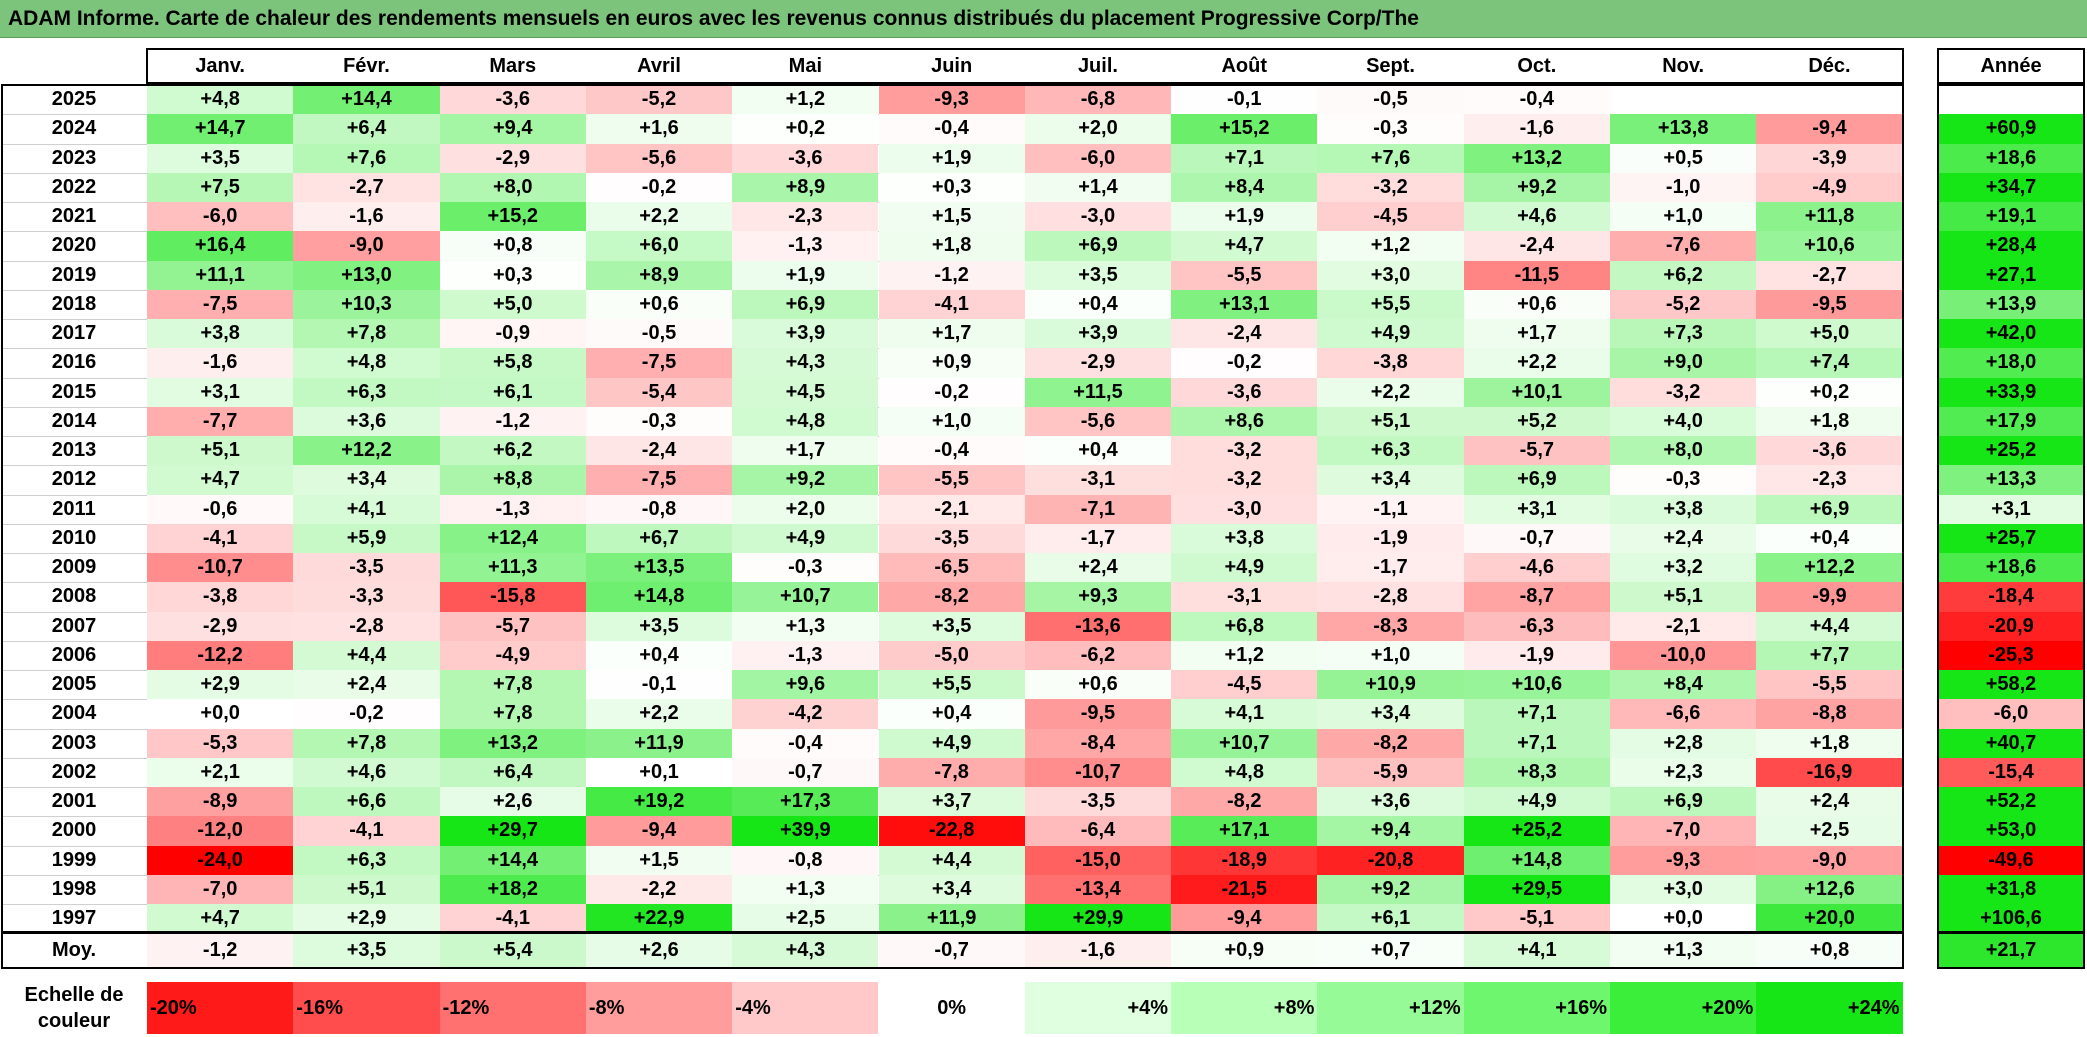  I want to click on heatmap-cell: -13,6, so click(1098, 626).